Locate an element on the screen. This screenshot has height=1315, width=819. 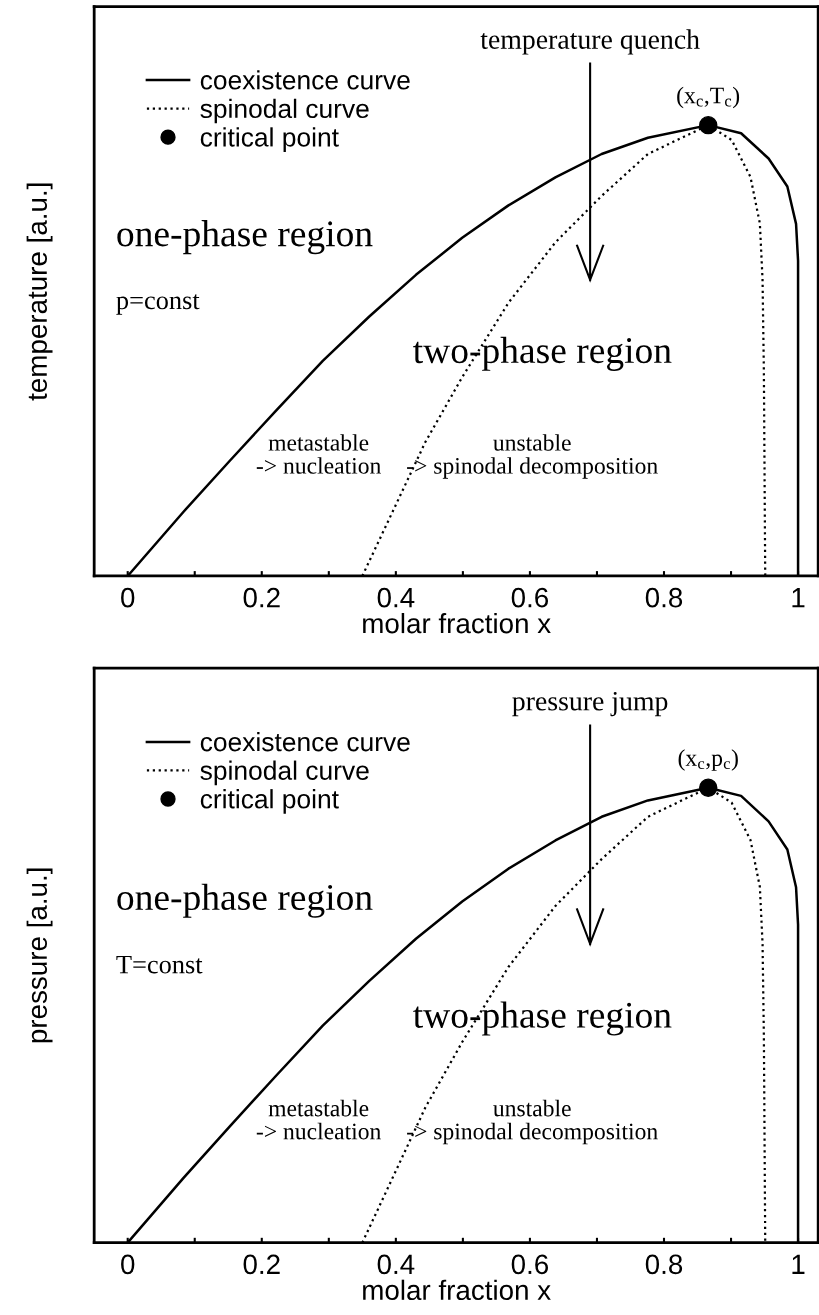
annotation: (x$_{c}$,T$_{c}$) is located at coordinates (708, 97).